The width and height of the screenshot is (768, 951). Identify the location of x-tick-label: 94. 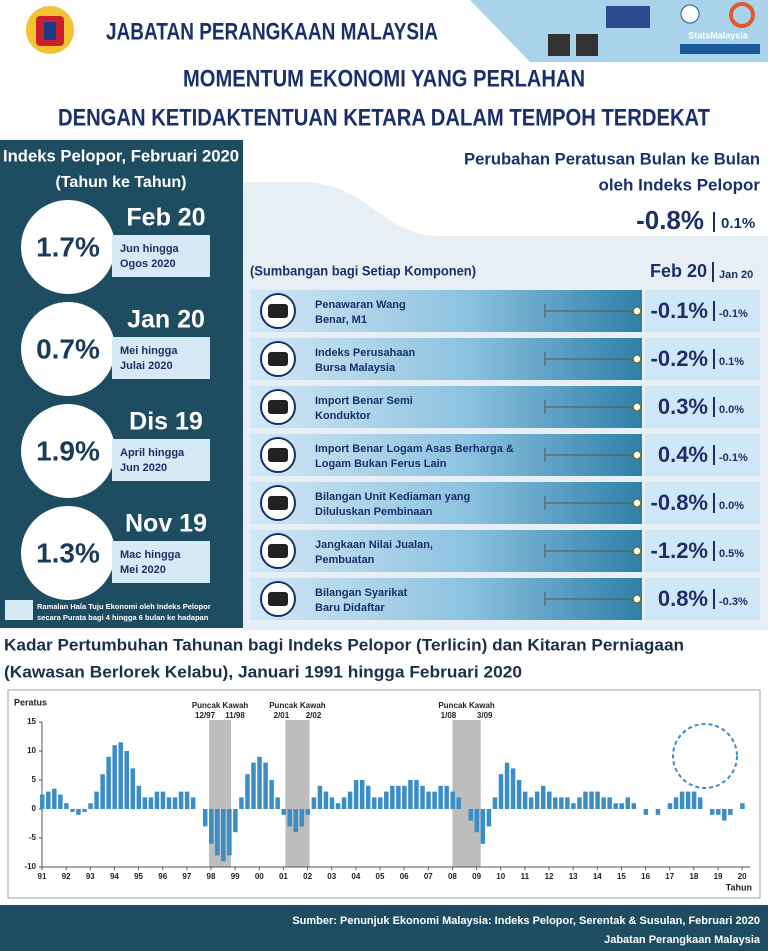
(114, 876).